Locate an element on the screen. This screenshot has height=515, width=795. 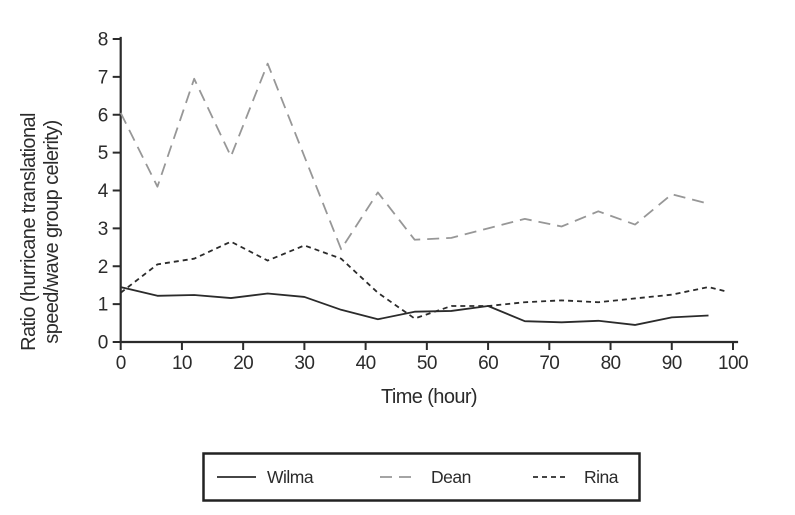
y-axis-title-line2: speed/wave group celerity) is located at coordinates (52, 231).